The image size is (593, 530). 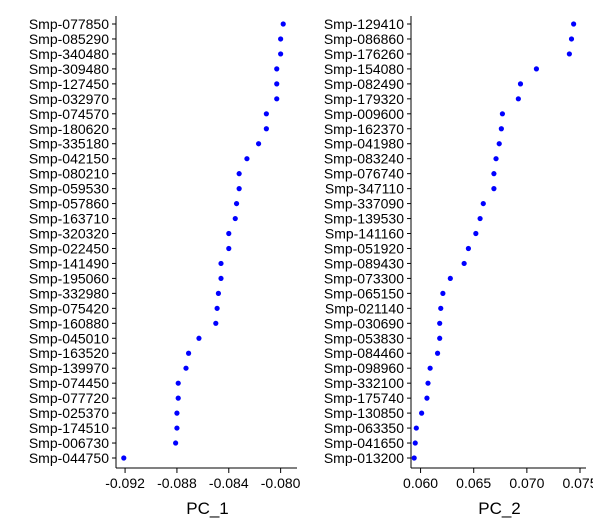 What do you see at coordinates (69, 159) in the screenshot?
I see `y-tick-label: Smp-042150` at bounding box center [69, 159].